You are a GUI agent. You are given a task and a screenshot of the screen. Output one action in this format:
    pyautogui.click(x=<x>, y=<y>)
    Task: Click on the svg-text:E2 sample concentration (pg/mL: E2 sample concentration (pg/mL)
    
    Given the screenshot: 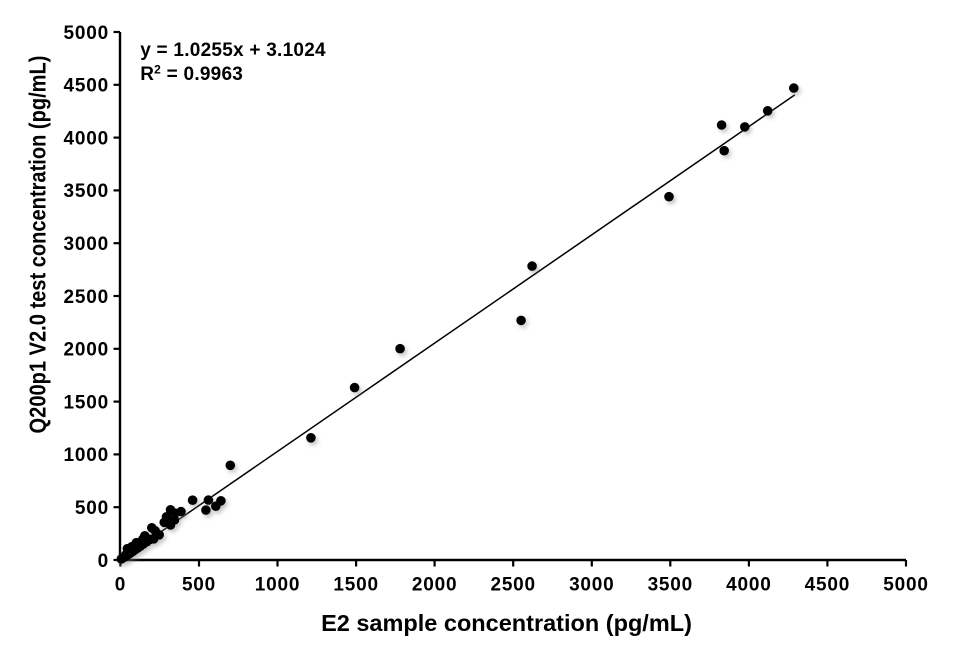 What is the action you would take?
    pyautogui.click(x=506, y=623)
    